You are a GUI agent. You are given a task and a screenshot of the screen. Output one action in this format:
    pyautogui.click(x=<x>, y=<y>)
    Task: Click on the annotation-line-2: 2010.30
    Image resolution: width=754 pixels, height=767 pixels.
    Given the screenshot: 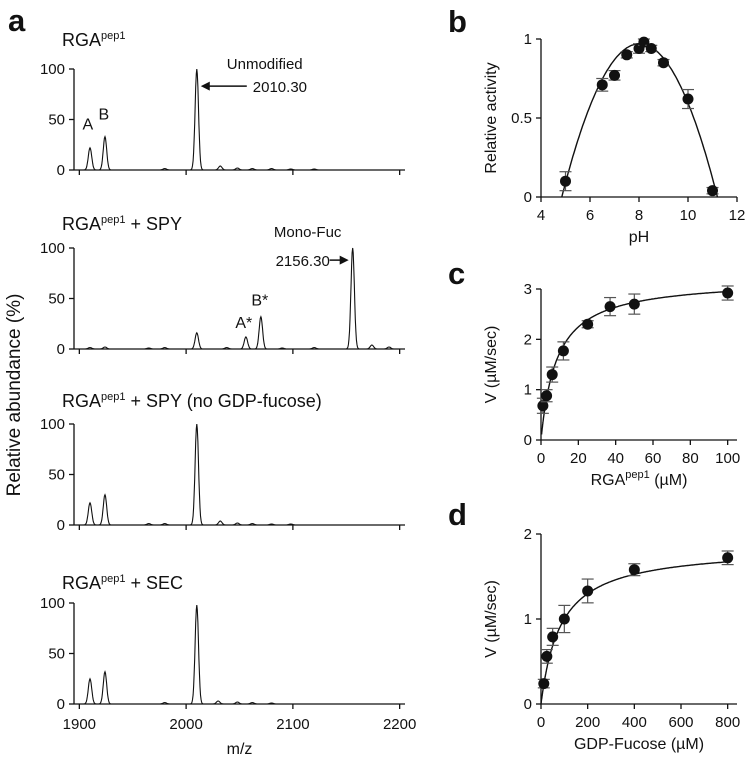 What is the action you would take?
    pyautogui.click(x=280, y=87)
    